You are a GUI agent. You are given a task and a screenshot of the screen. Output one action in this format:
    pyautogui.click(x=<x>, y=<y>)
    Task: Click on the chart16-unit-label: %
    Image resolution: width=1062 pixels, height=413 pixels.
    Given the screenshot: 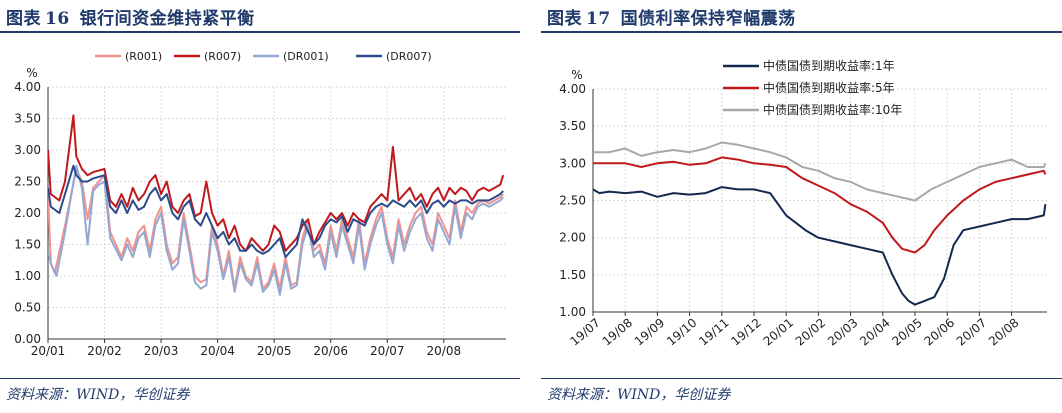 What is the action you would take?
    pyautogui.click(x=31, y=73)
    